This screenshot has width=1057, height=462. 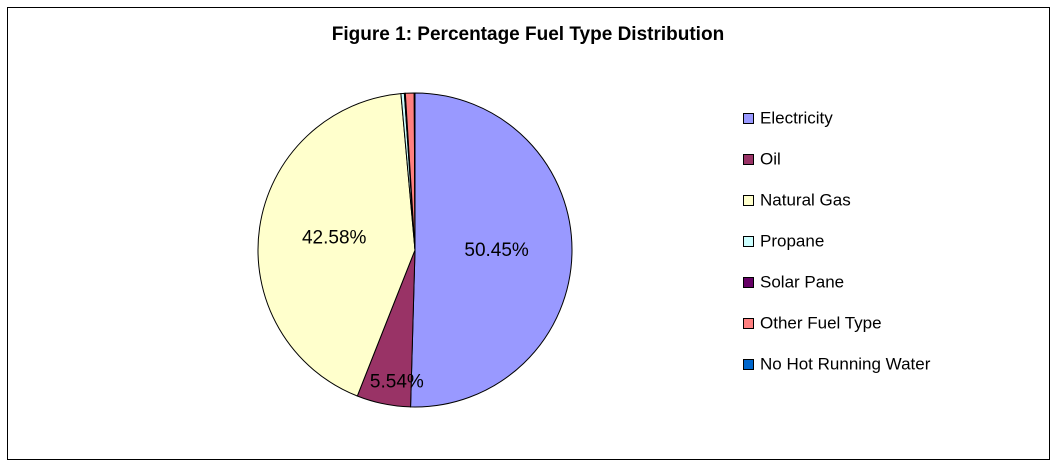 I want to click on legend-label: Oil, so click(x=770, y=158).